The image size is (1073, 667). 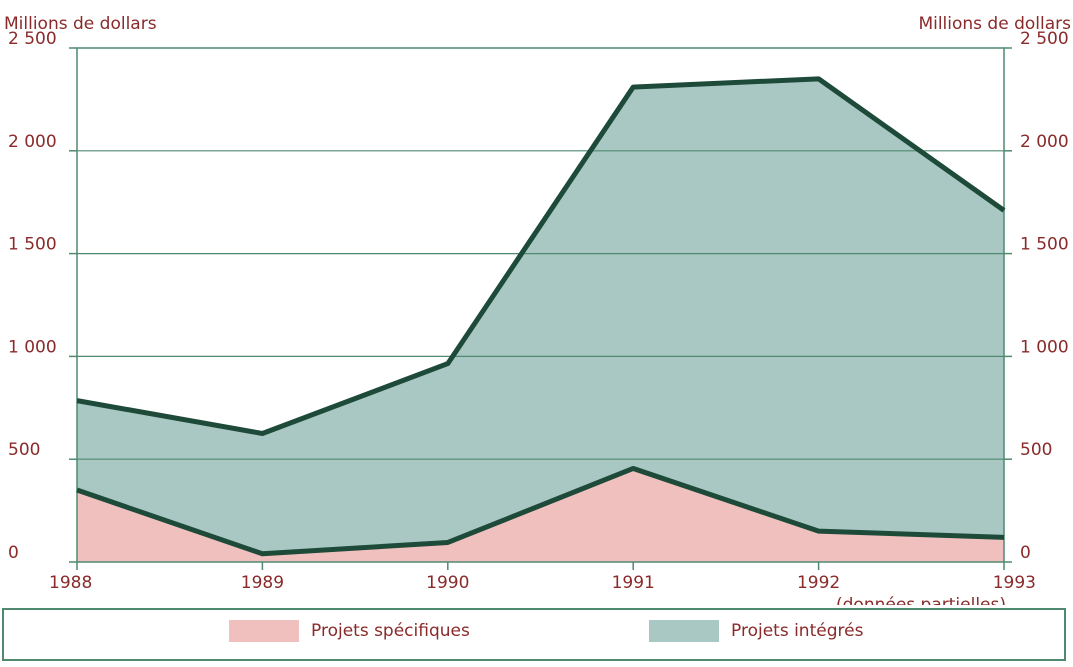 What do you see at coordinates (80, 24) in the screenshot?
I see `y-axis-title-left: Millions de dollars` at bounding box center [80, 24].